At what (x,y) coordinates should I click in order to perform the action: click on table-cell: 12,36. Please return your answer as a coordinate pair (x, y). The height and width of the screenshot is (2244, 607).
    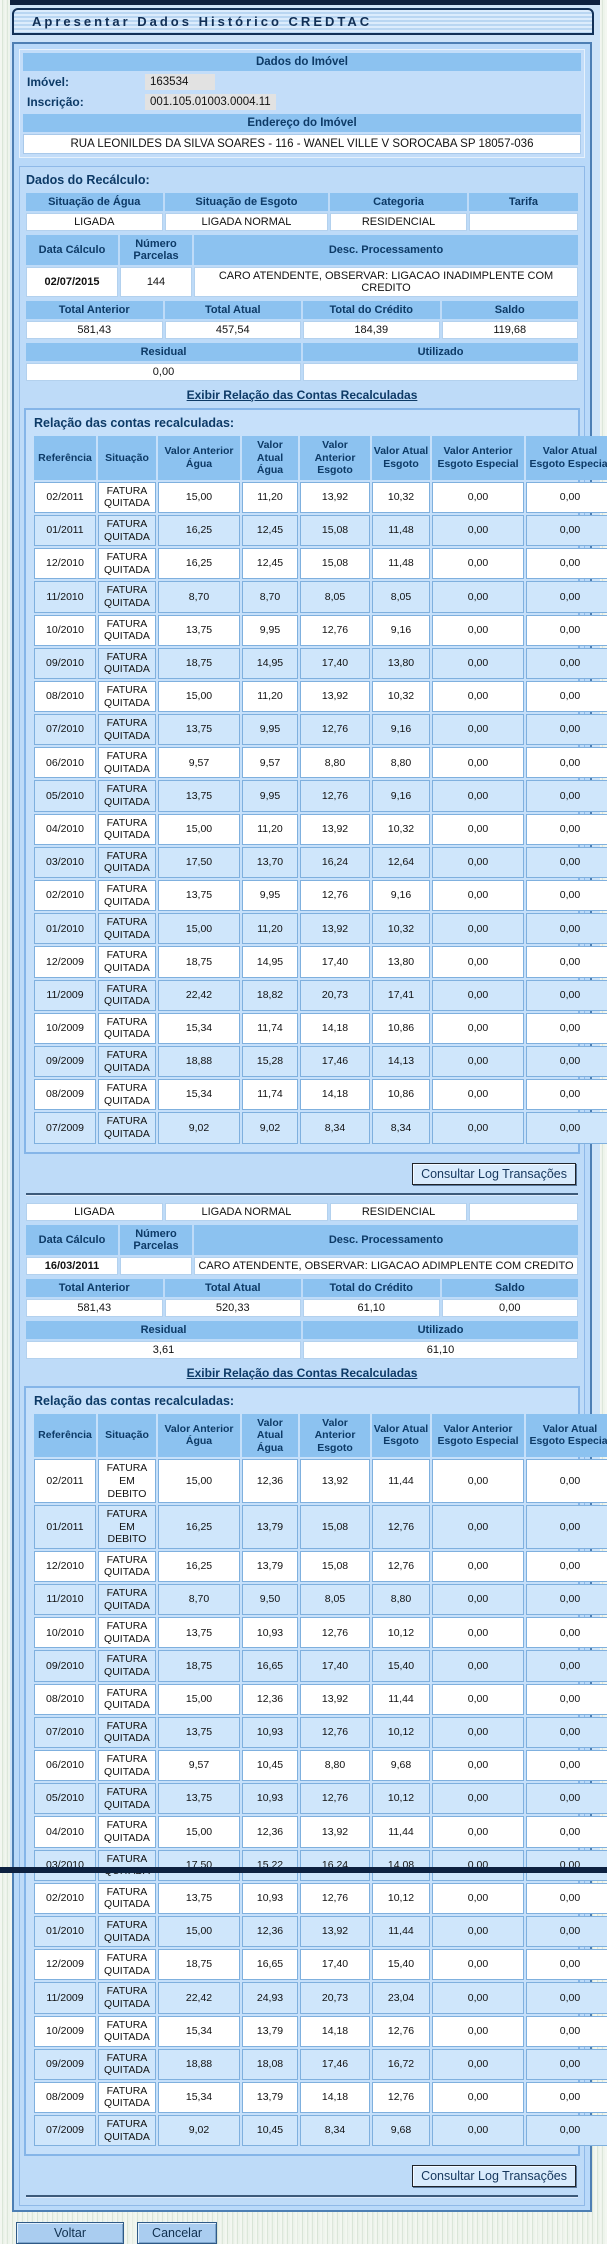
    Looking at the image, I should click on (270, 1481).